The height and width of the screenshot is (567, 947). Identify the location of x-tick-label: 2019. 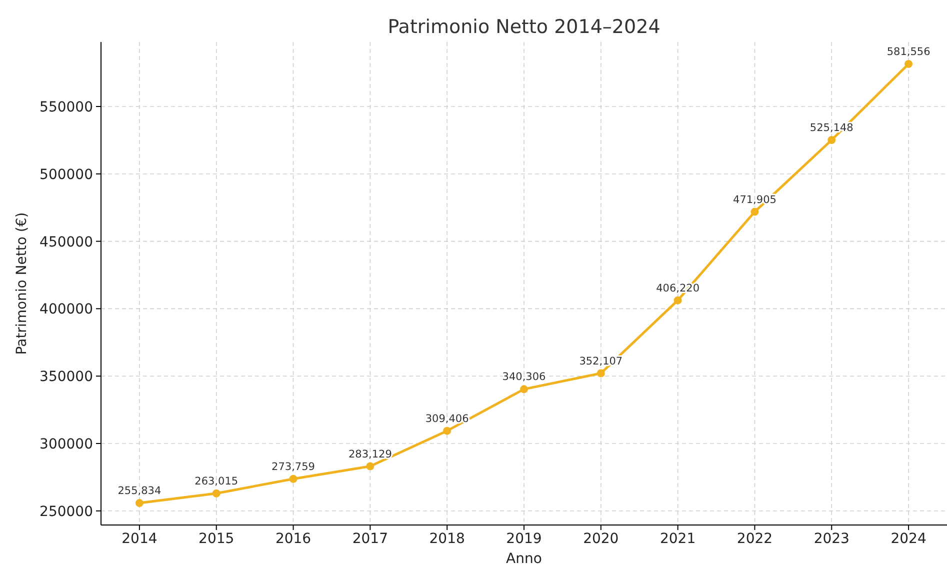
(524, 539).